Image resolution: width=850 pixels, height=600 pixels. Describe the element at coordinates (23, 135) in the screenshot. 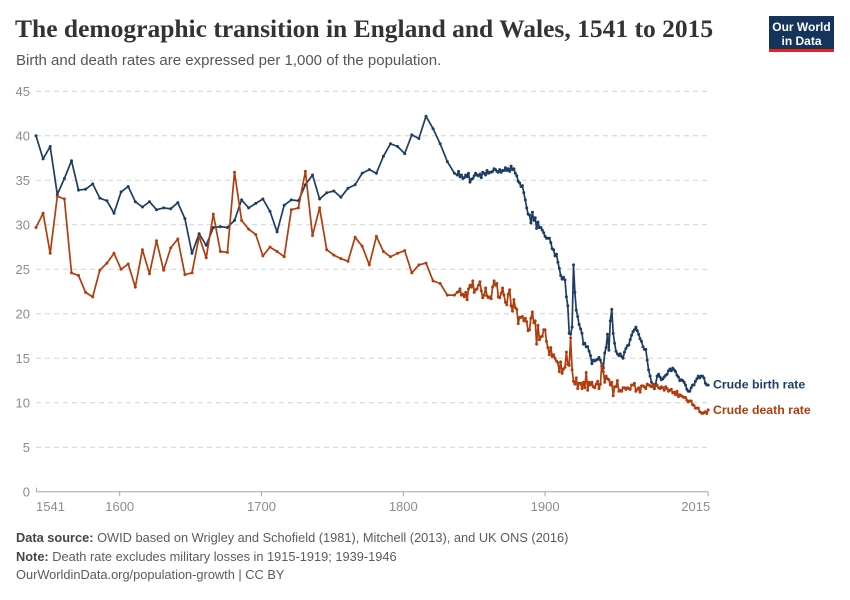

I see `svg-text: 40` at that location.